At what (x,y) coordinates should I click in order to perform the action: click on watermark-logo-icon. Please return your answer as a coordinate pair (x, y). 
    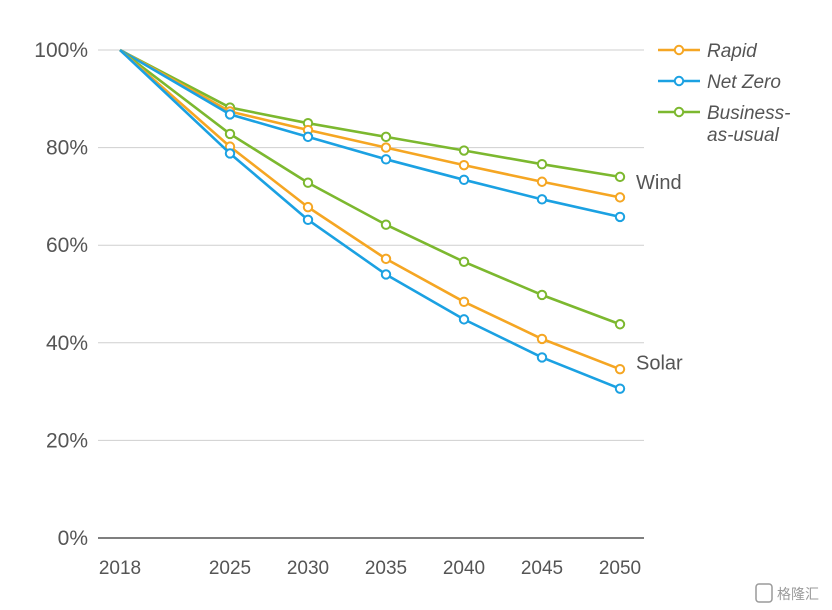
    Looking at the image, I should click on (764, 593).